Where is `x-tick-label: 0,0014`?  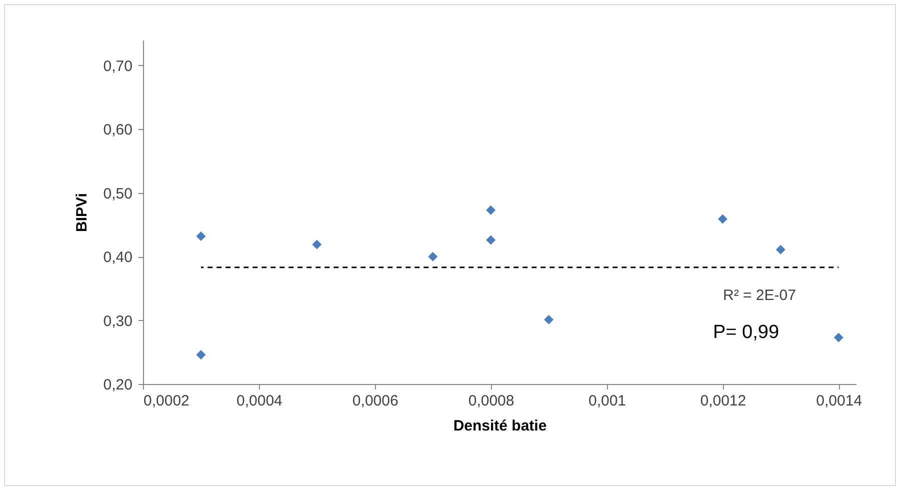 x-tick-label: 0,0014 is located at coordinates (839, 401).